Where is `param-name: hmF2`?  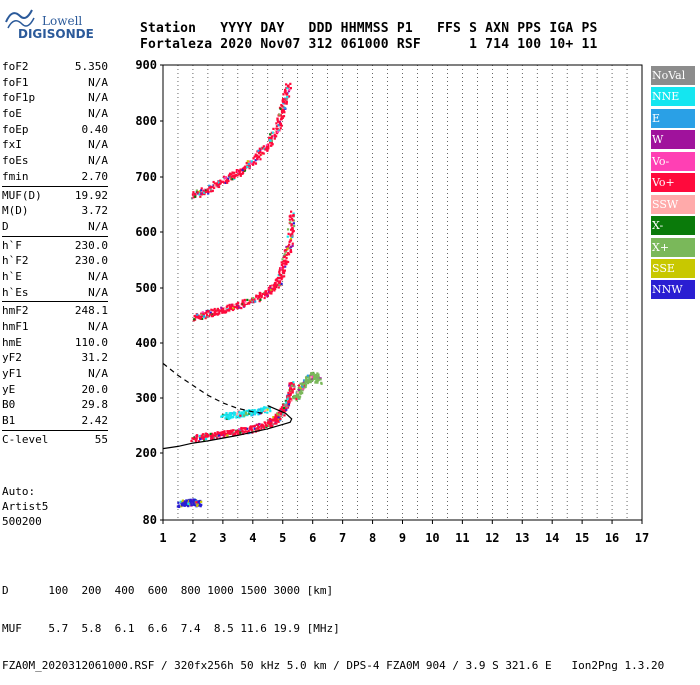 param-name: hmF2 is located at coordinates (15, 311).